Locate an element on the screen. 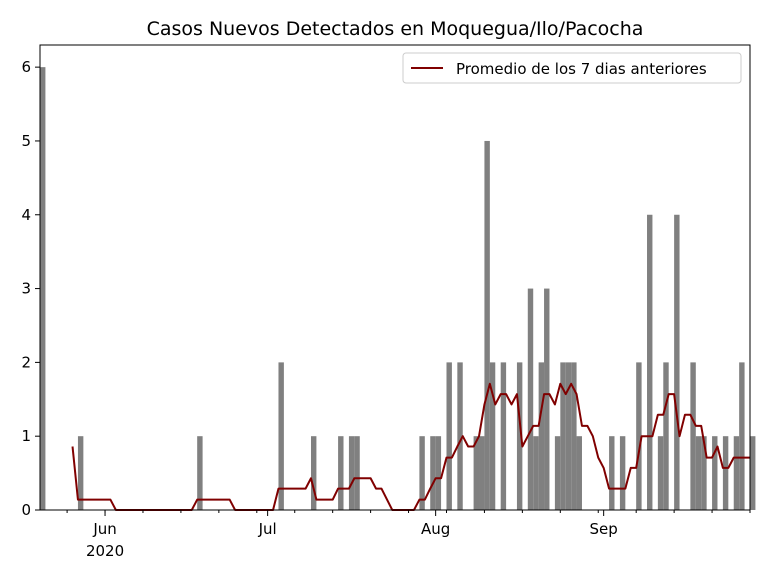 Image resolution: width=768 pixels, height=576 pixels. legend: Promedio de los 7 dias anteriores is located at coordinates (572, 68).